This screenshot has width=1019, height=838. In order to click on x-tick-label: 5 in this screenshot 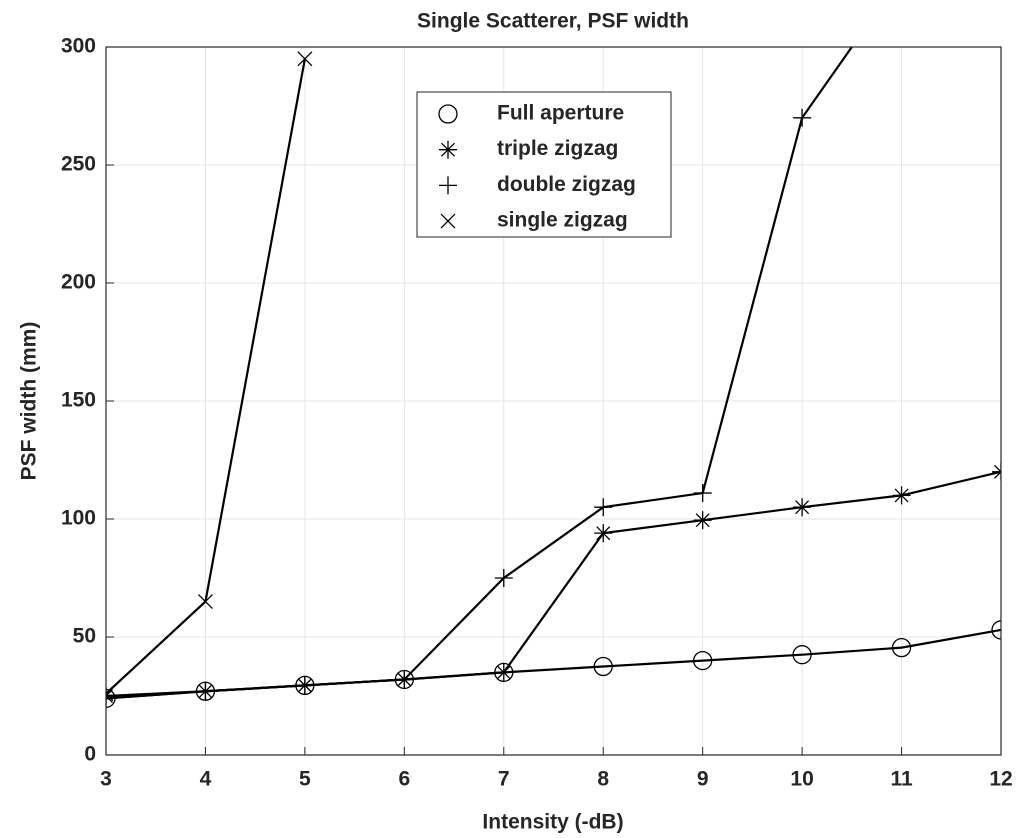, I will do `click(305, 779)`.